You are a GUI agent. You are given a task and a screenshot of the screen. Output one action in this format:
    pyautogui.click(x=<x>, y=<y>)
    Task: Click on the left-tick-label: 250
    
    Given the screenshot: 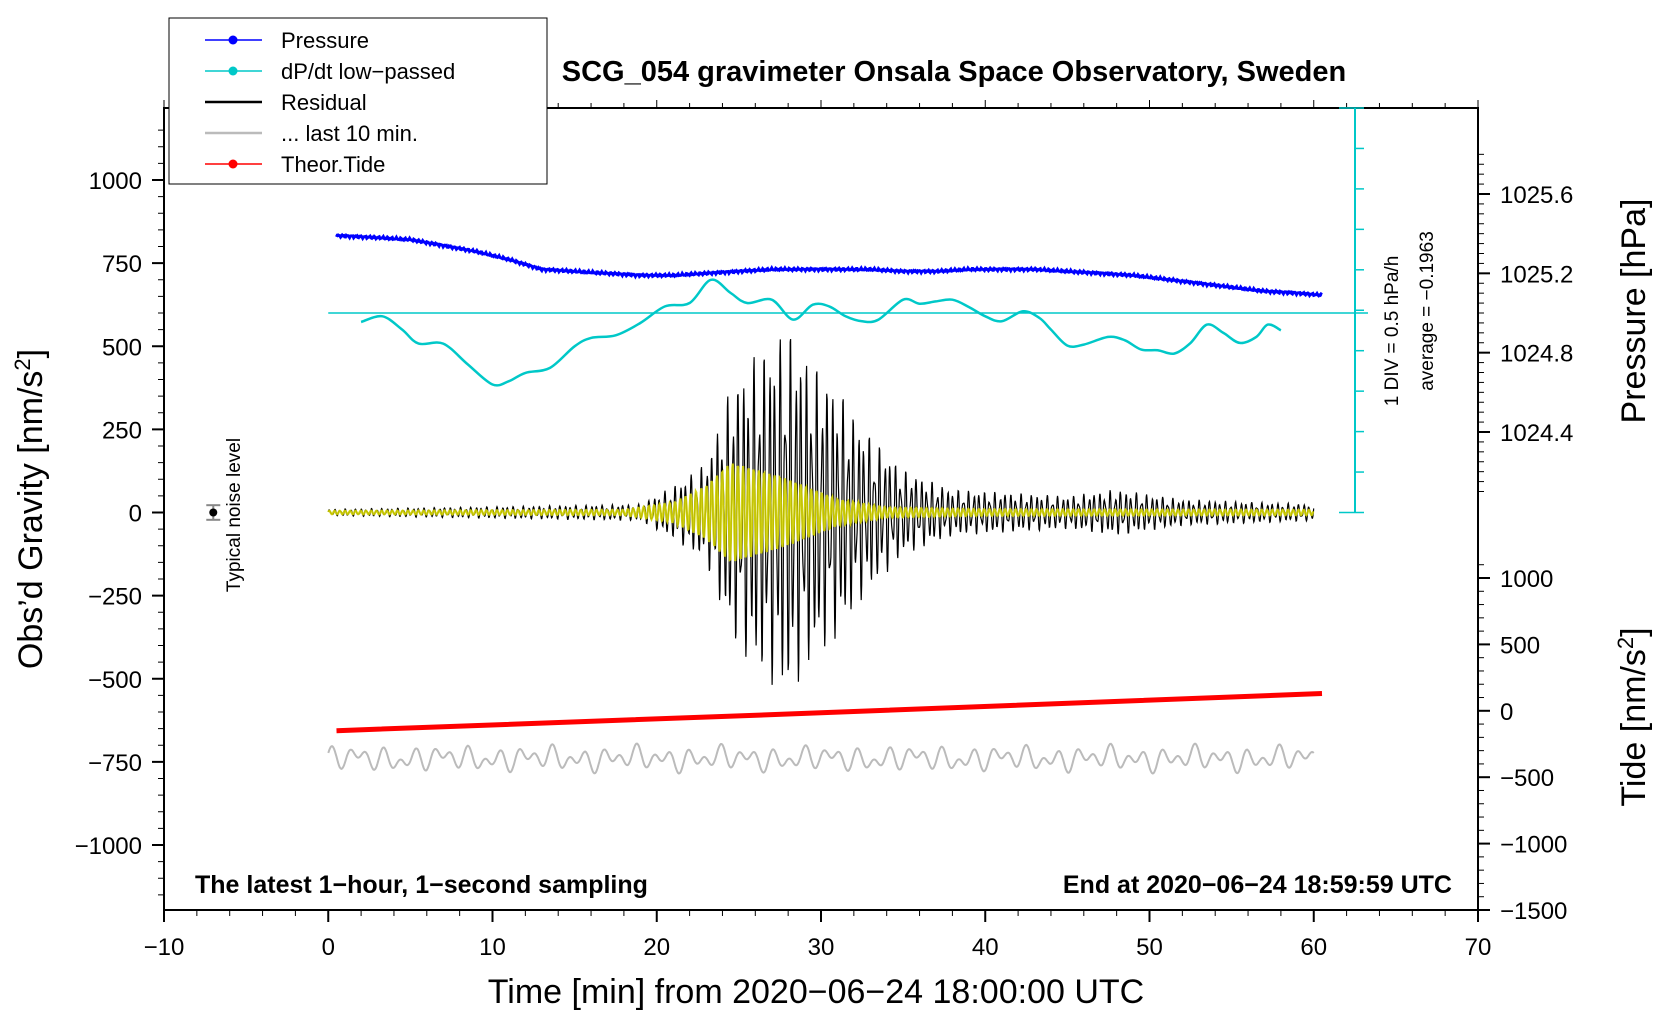 What is the action you would take?
    pyautogui.click(x=122, y=430)
    